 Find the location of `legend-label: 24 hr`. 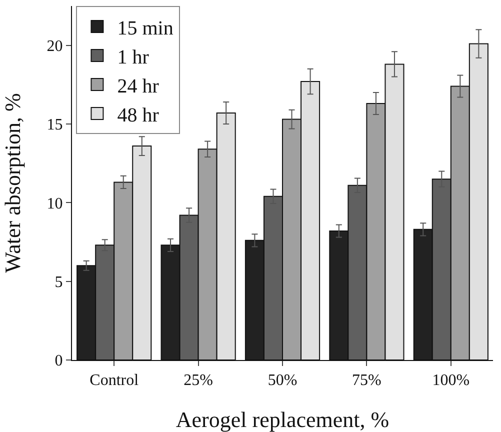

legend-label: 24 hr is located at coordinates (138, 86).